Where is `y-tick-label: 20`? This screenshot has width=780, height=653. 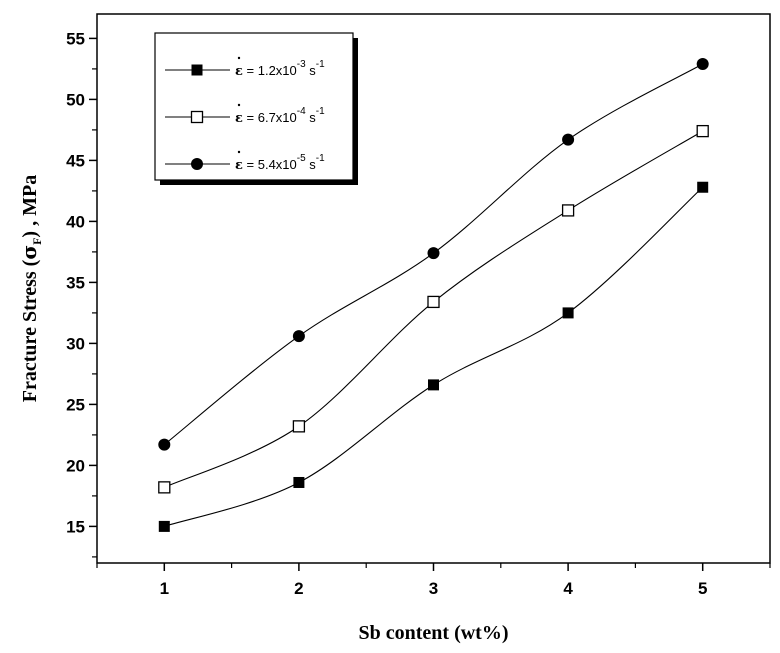 y-tick-label: 20 is located at coordinates (75, 465).